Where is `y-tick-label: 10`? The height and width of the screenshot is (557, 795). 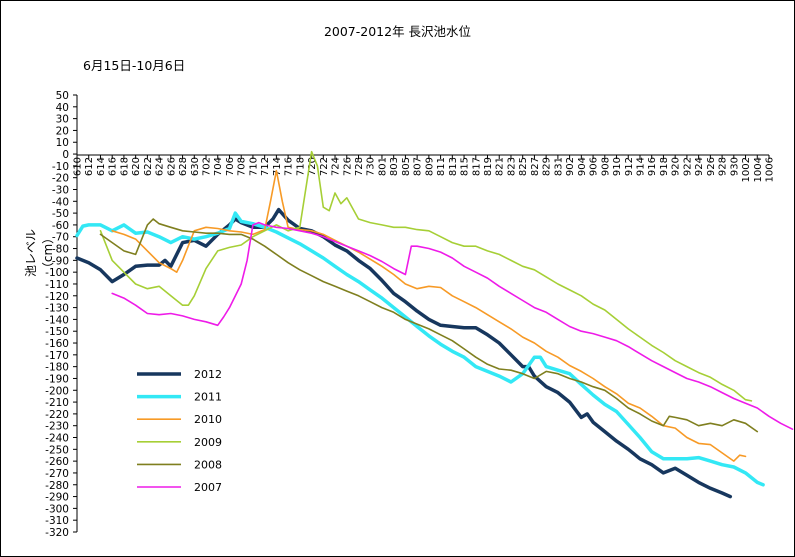 y-tick-label: 10 is located at coordinates (62, 143).